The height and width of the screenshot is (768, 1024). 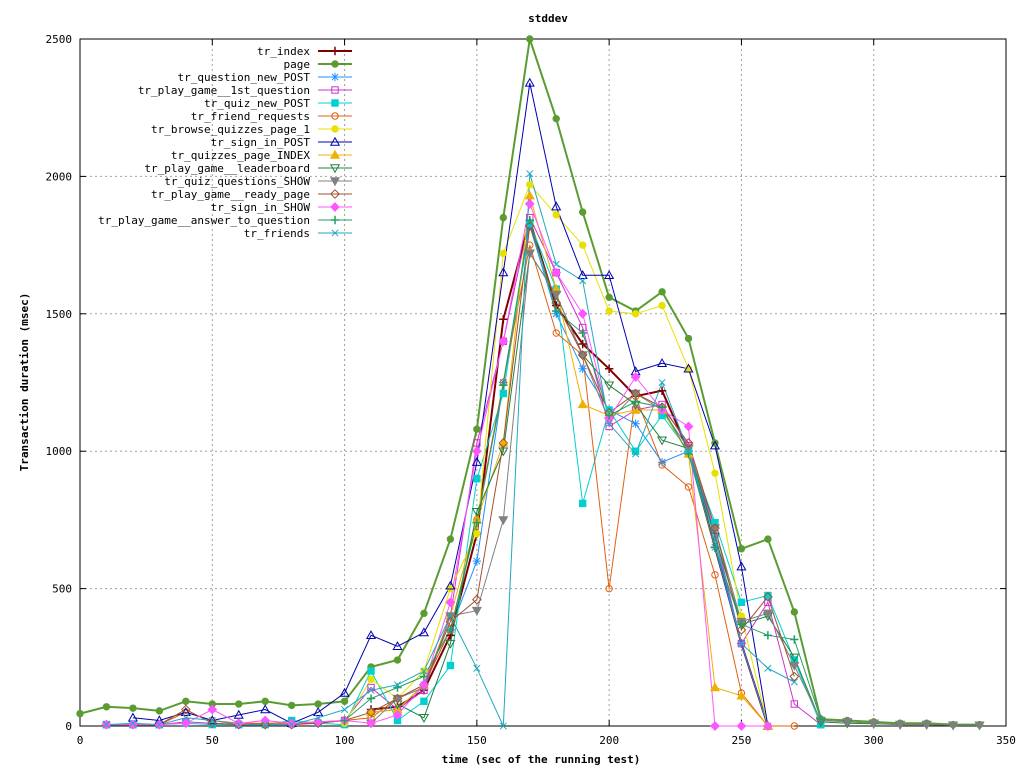 I want to click on x-tick-label: 50, so click(x=212, y=740).